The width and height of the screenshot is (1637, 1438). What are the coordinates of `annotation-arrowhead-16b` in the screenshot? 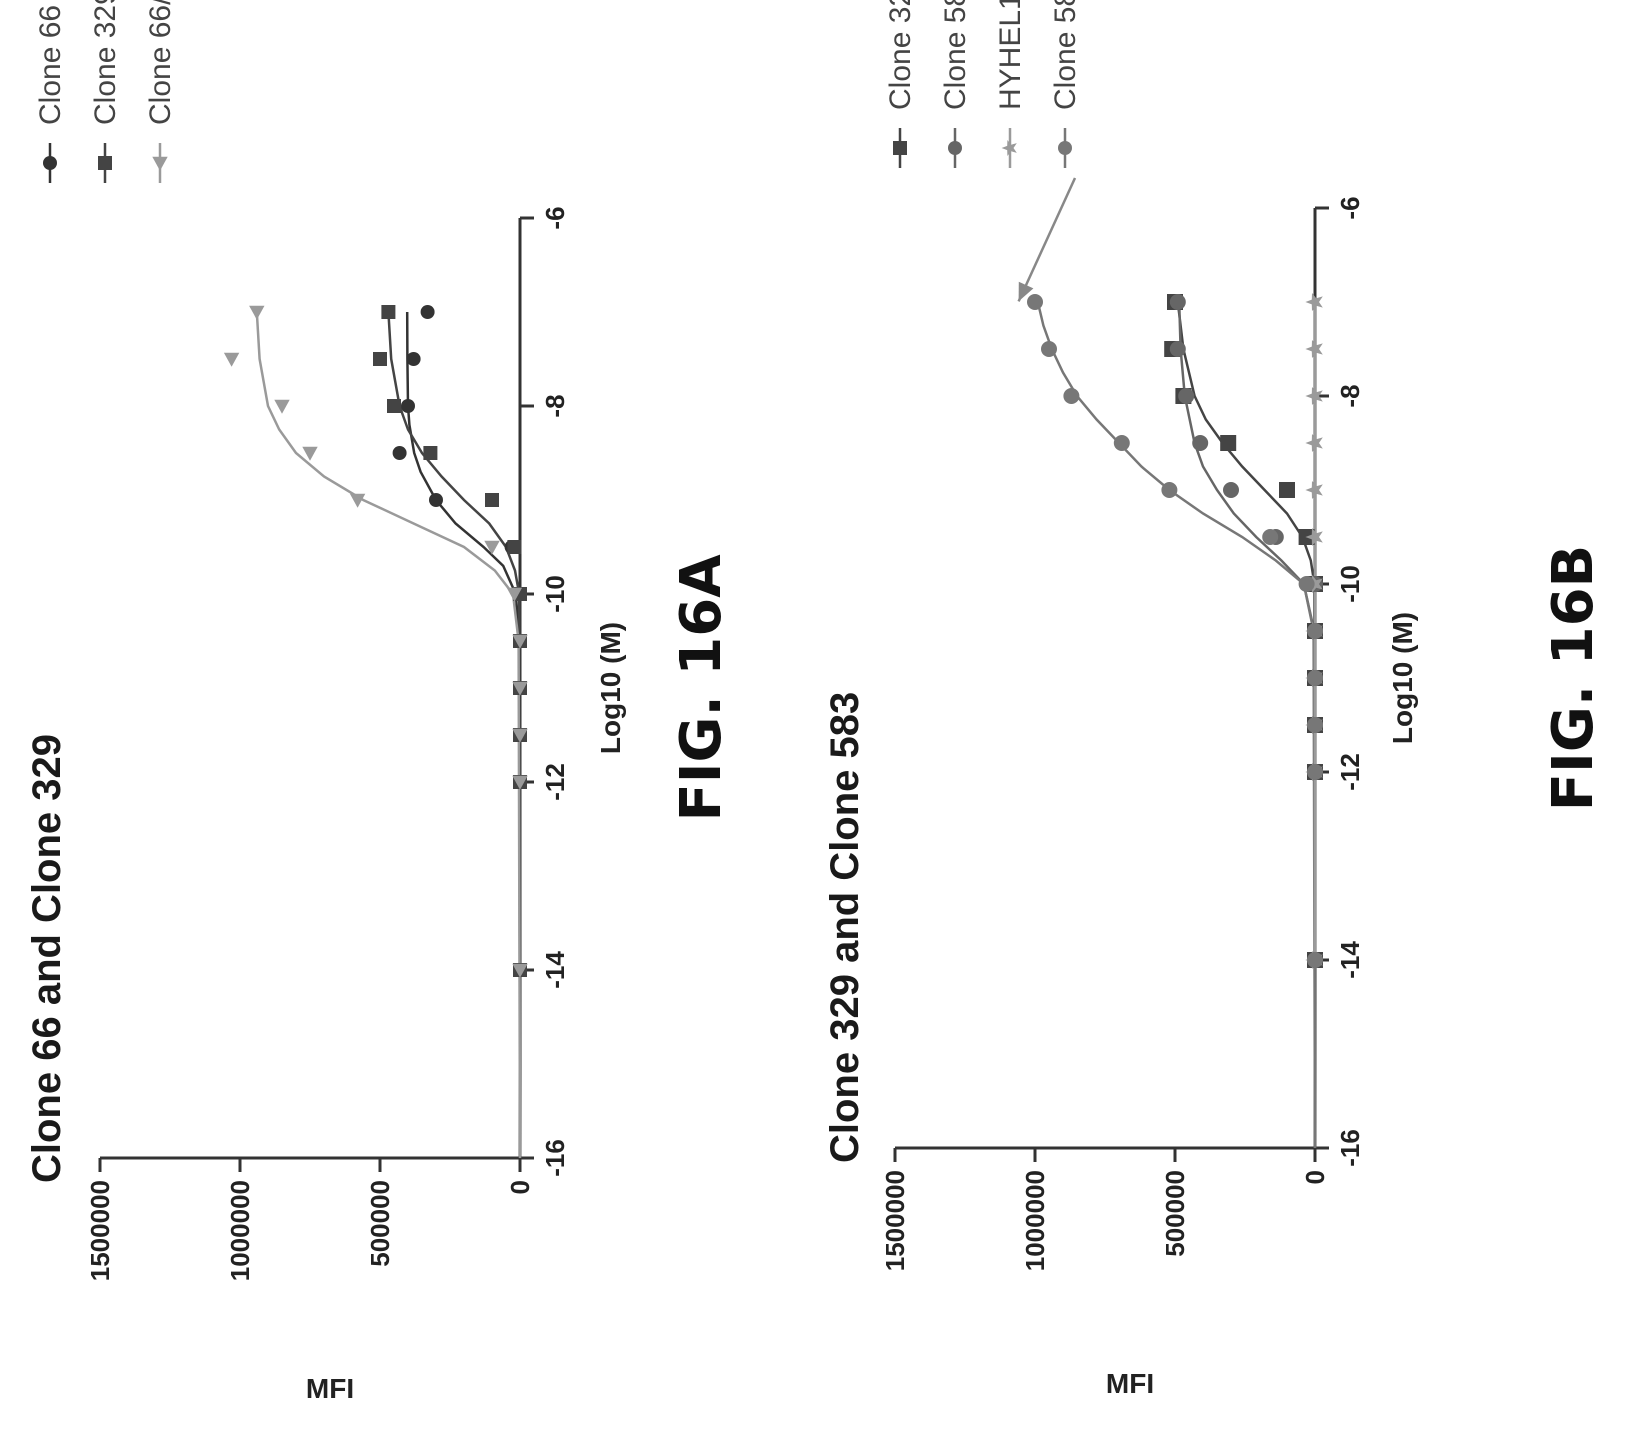 It's located at (1026, 291).